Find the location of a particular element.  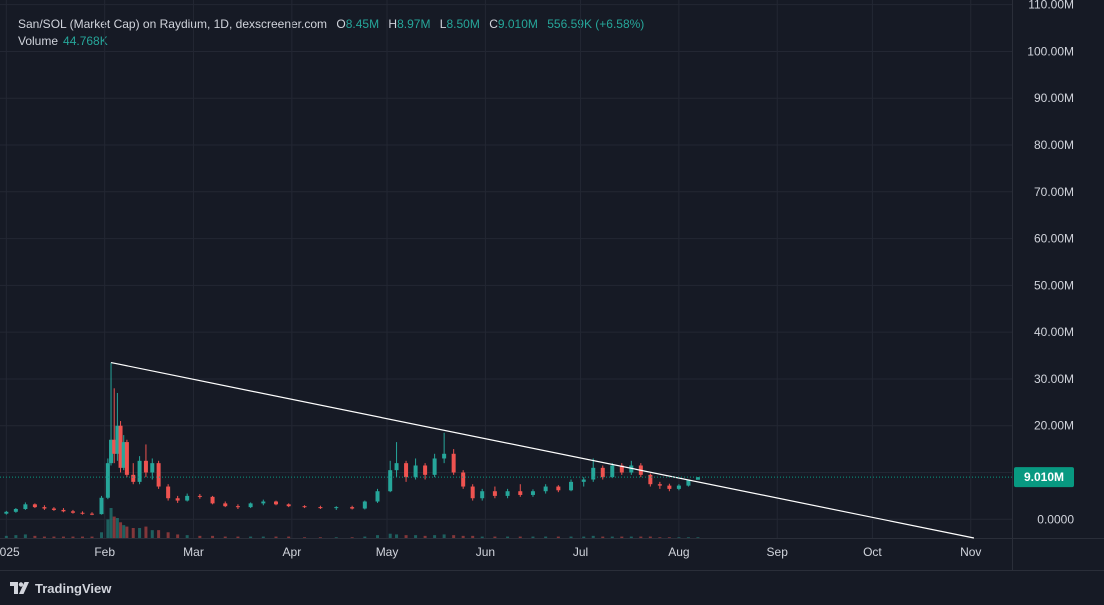

legend-low-key: L is located at coordinates (443, 24).